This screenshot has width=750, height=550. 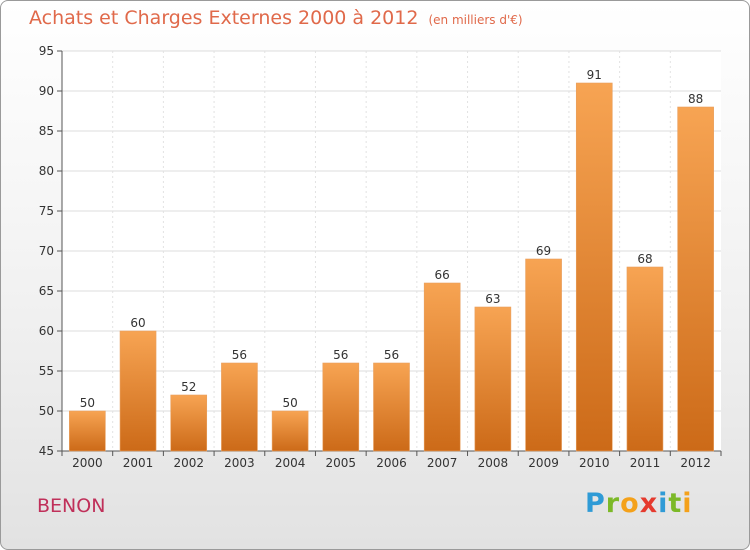 What do you see at coordinates (595, 503) in the screenshot?
I see `logo-letter: P` at bounding box center [595, 503].